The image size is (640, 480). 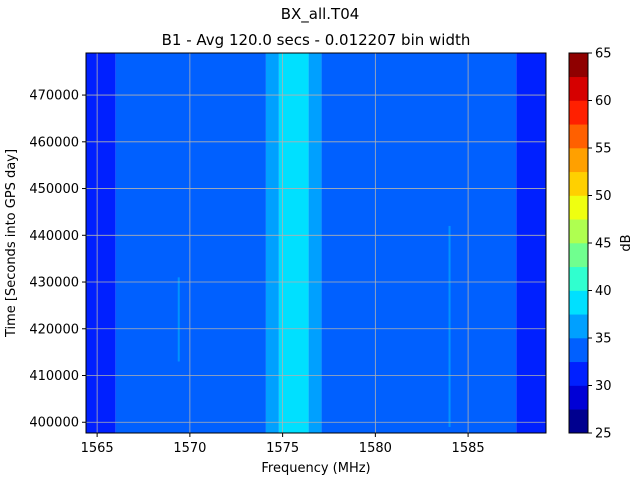 I want to click on y-tick-label: 400000, so click(x=54, y=423).